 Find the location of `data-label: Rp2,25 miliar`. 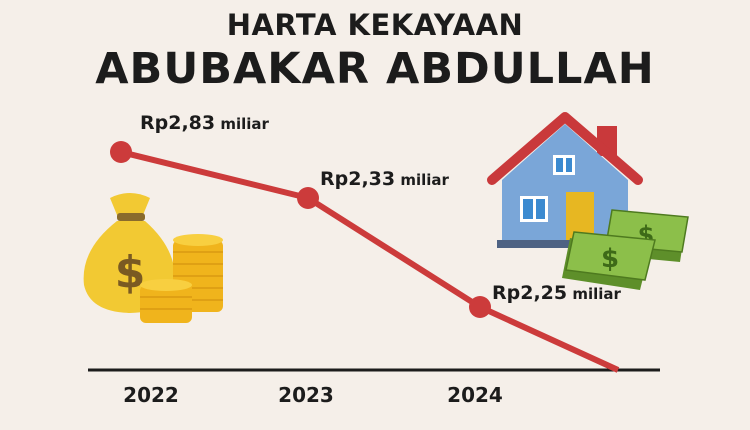

data-label: Rp2,25 miliar is located at coordinates (556, 293).